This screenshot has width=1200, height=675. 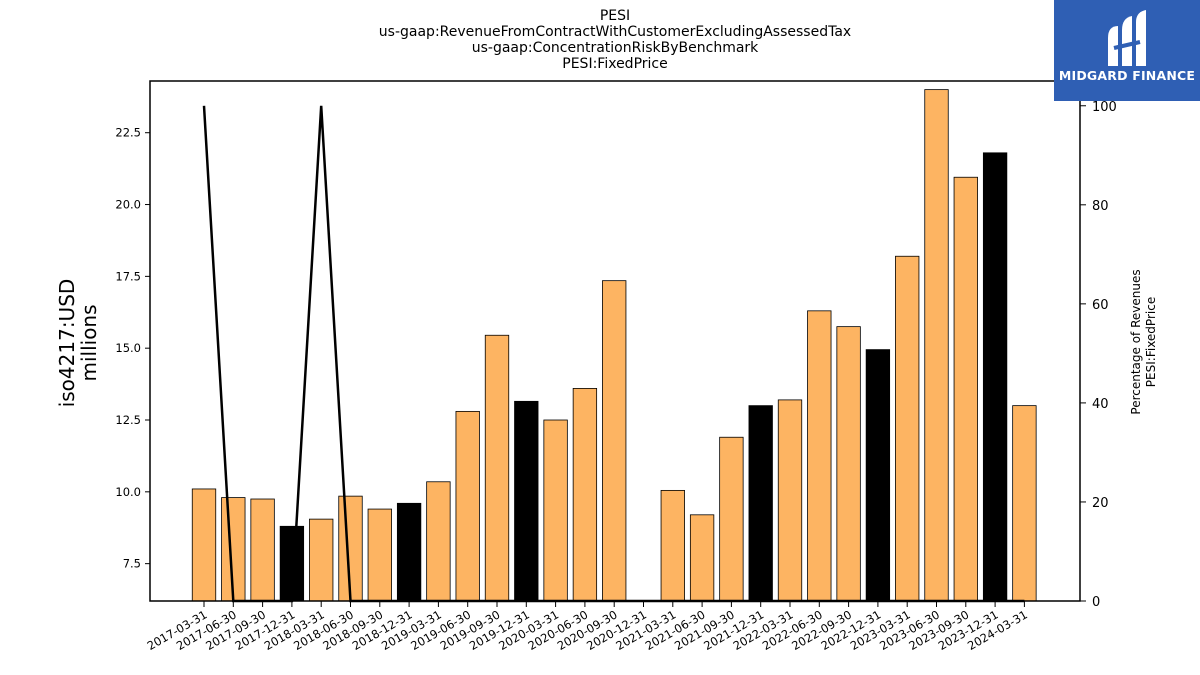 What do you see at coordinates (1098, 355) in the screenshot?
I see `y-axis-right: 0 20 40 60 80 100` at bounding box center [1098, 355].